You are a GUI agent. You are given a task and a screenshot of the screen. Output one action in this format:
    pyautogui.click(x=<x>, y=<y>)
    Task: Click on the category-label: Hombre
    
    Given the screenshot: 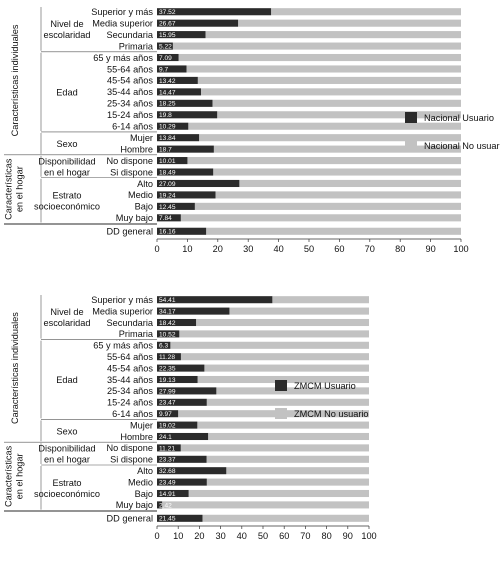 What is the action you would take?
    pyautogui.click(x=136, y=437)
    